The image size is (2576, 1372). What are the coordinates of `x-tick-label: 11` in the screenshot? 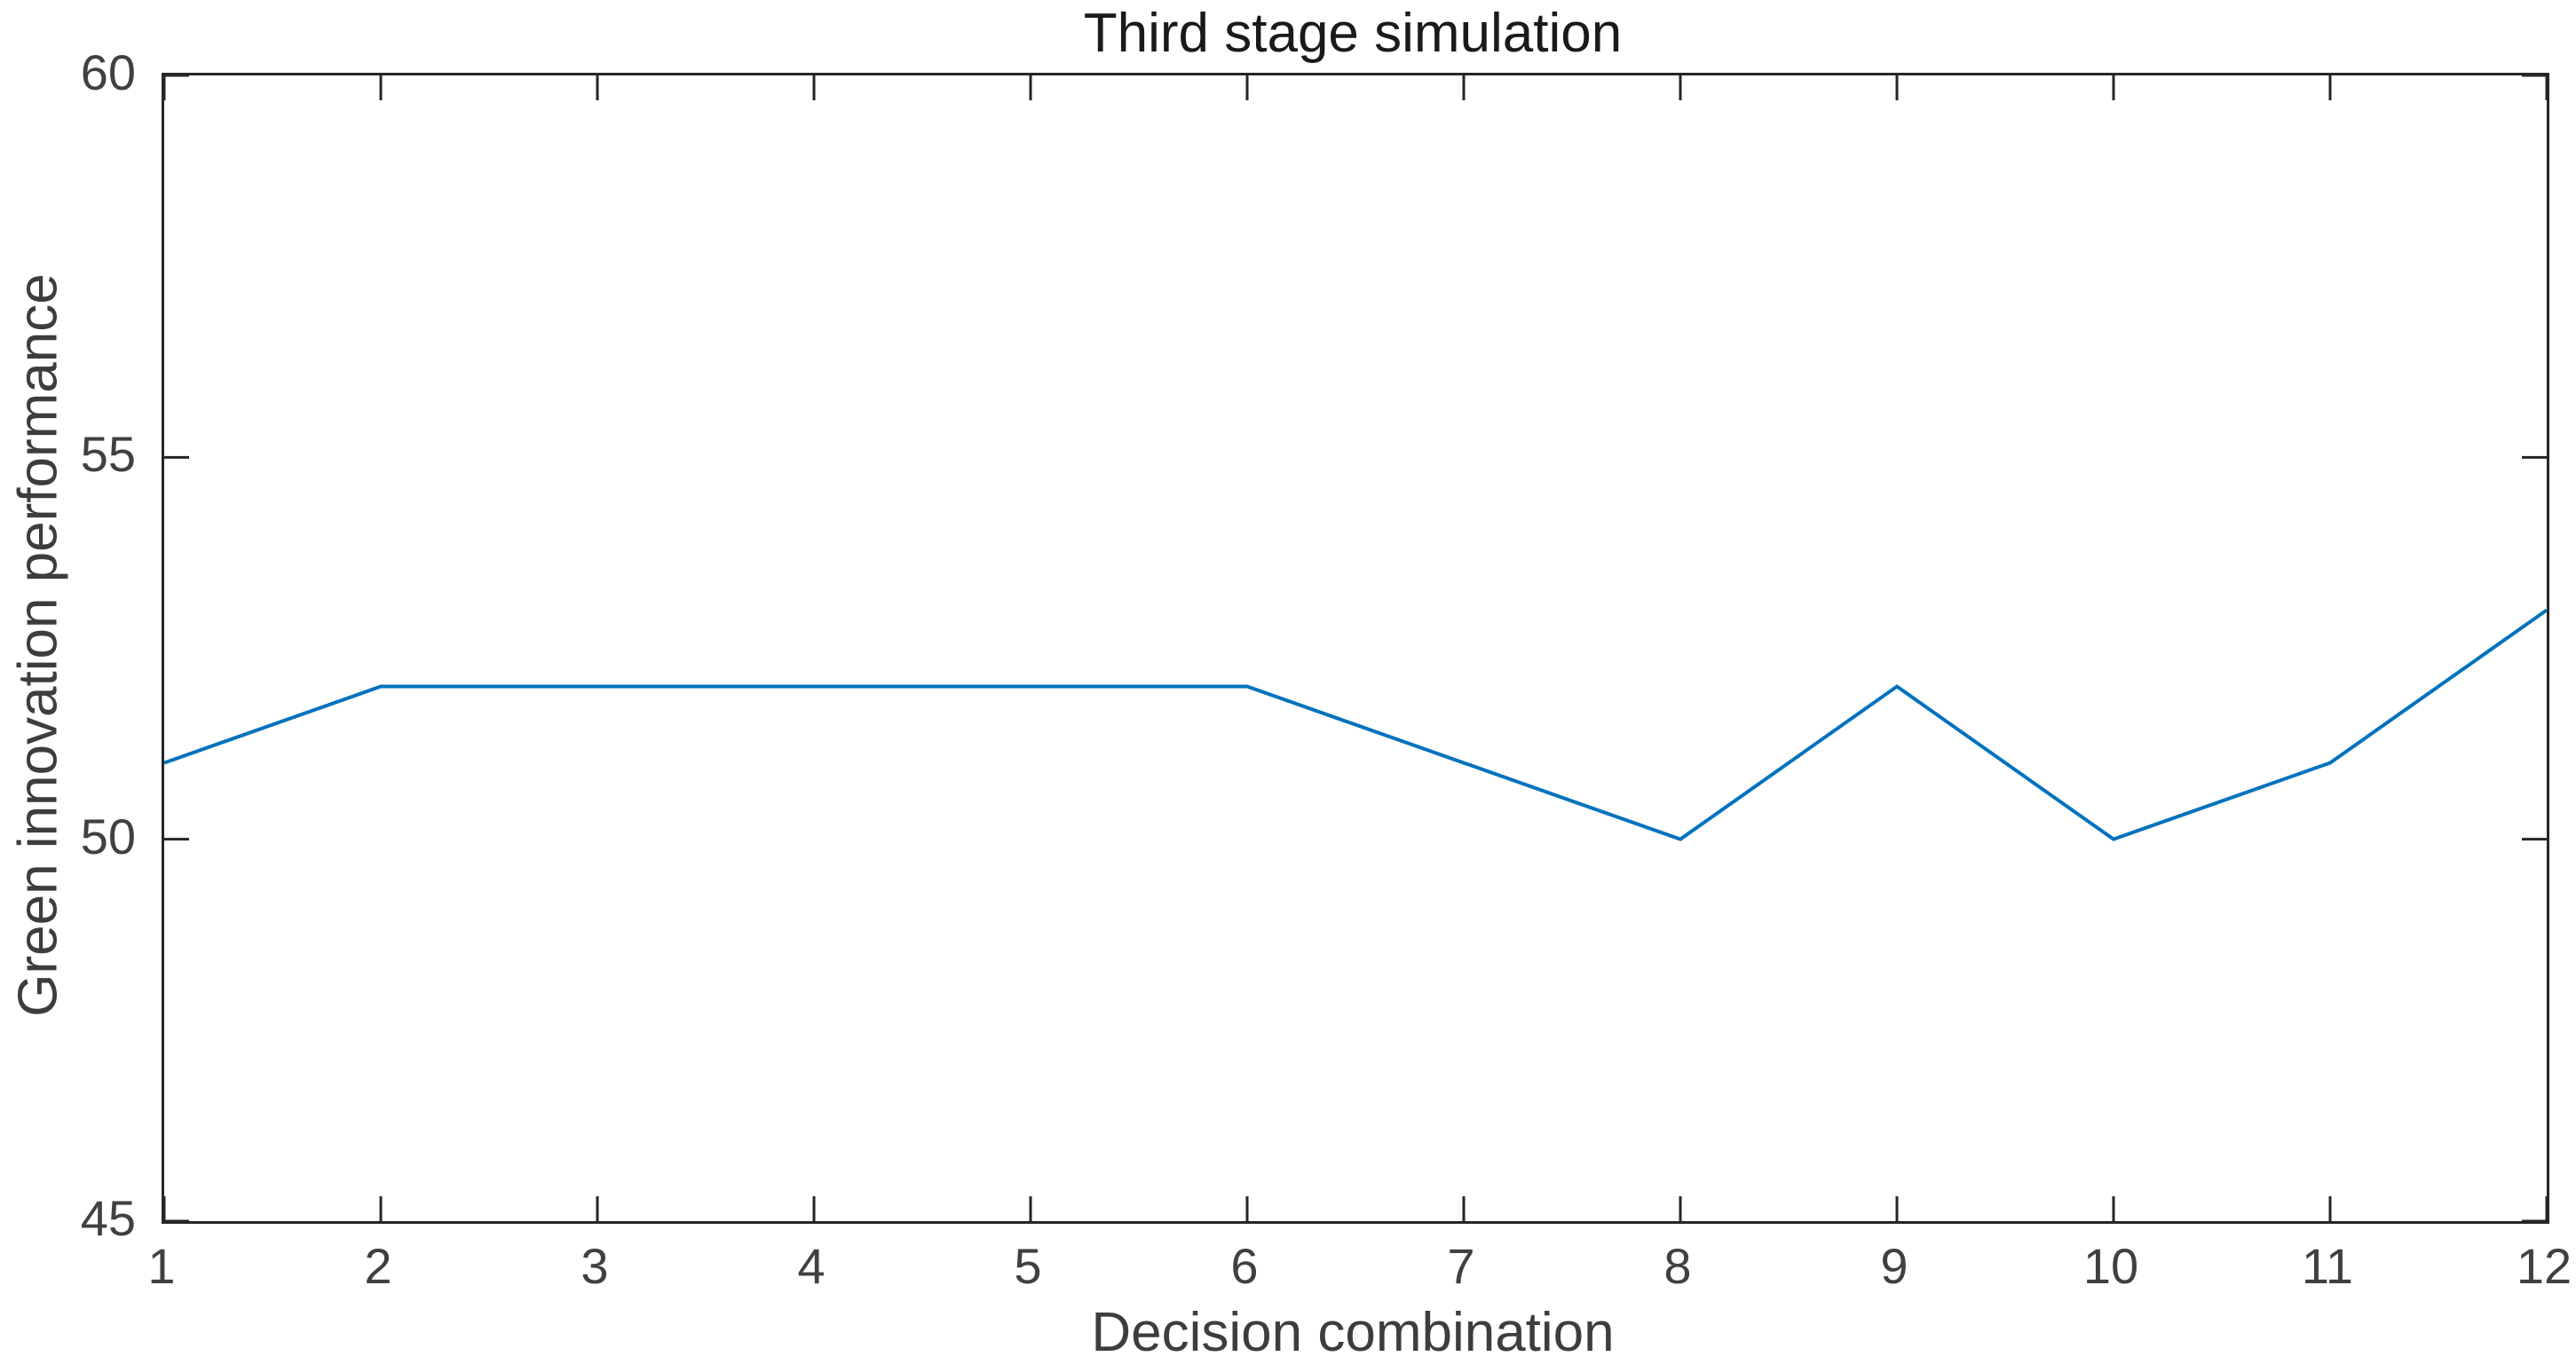 It's located at (2327, 1266).